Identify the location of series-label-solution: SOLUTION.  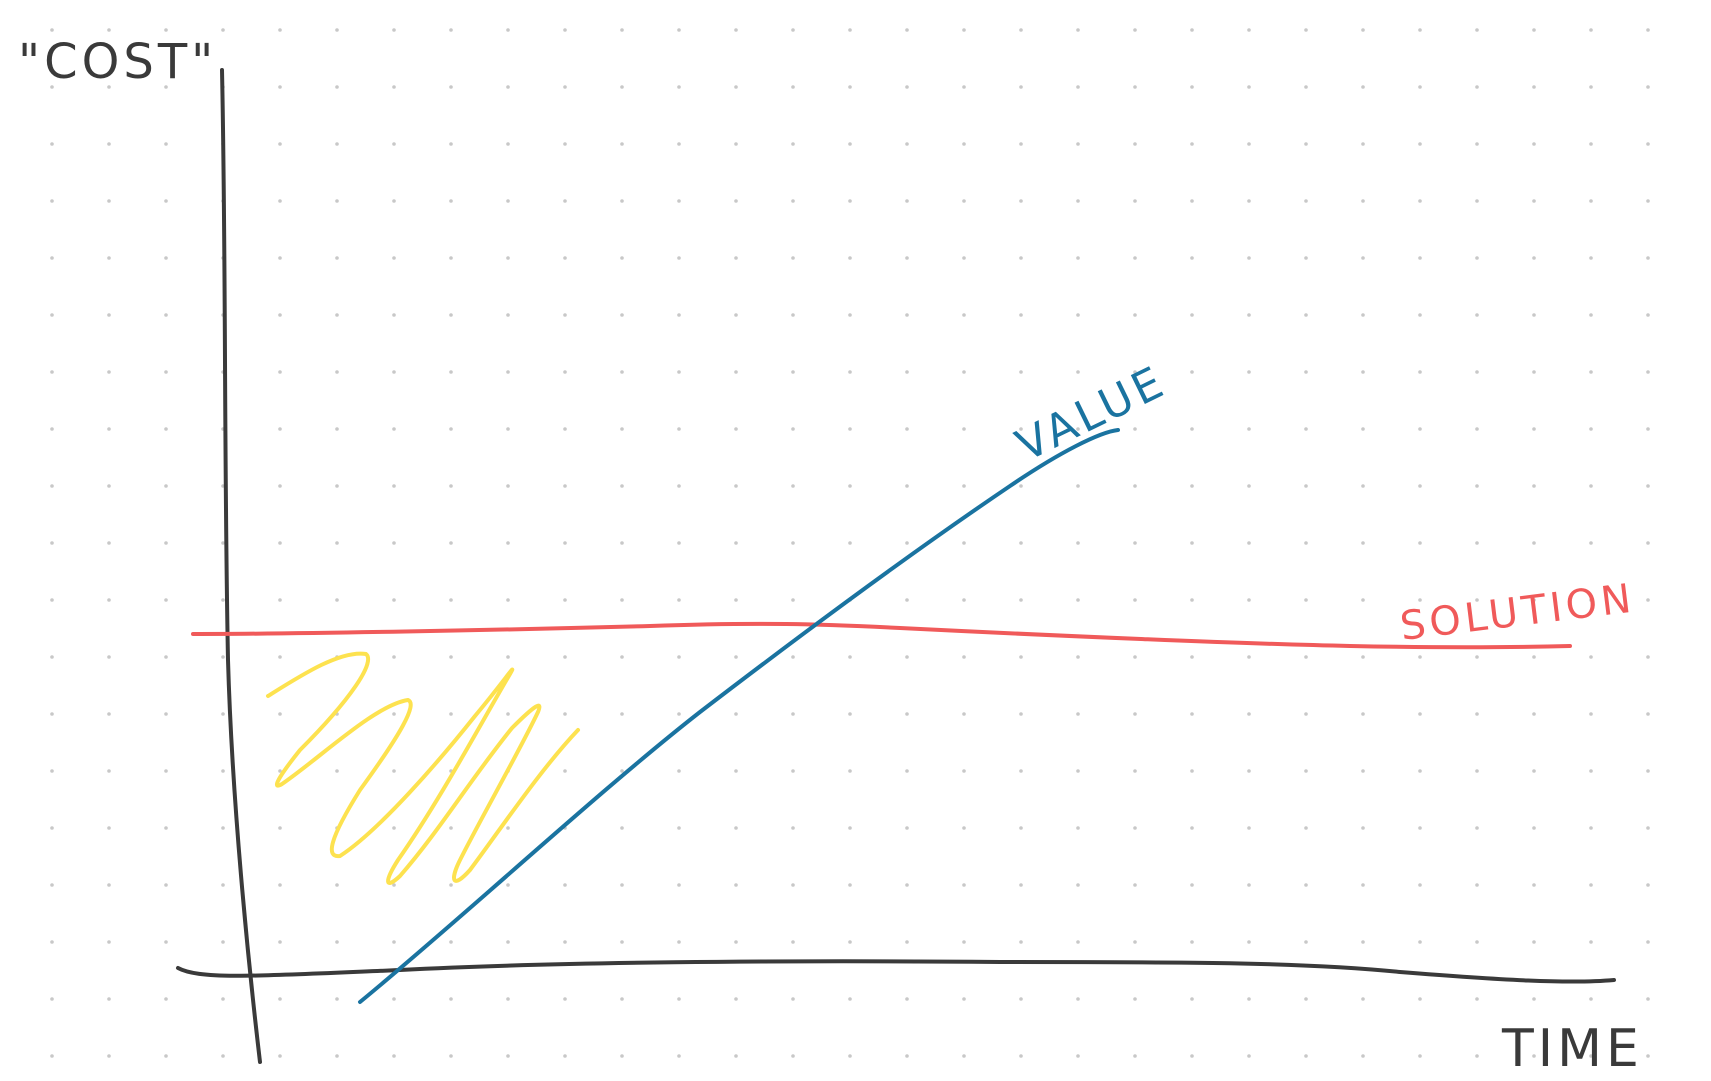
(1518, 612).